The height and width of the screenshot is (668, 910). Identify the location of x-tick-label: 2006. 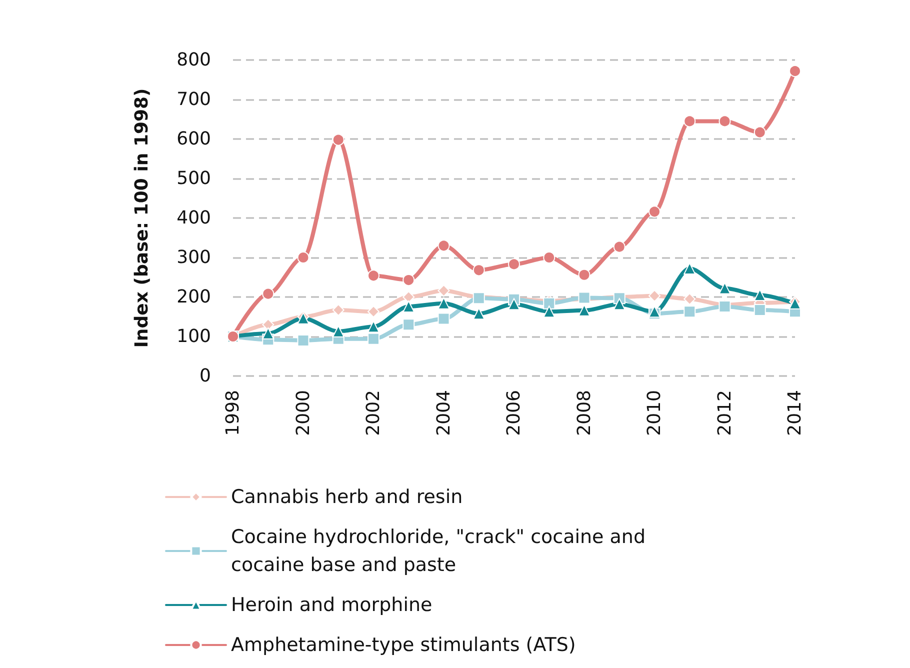
(514, 413).